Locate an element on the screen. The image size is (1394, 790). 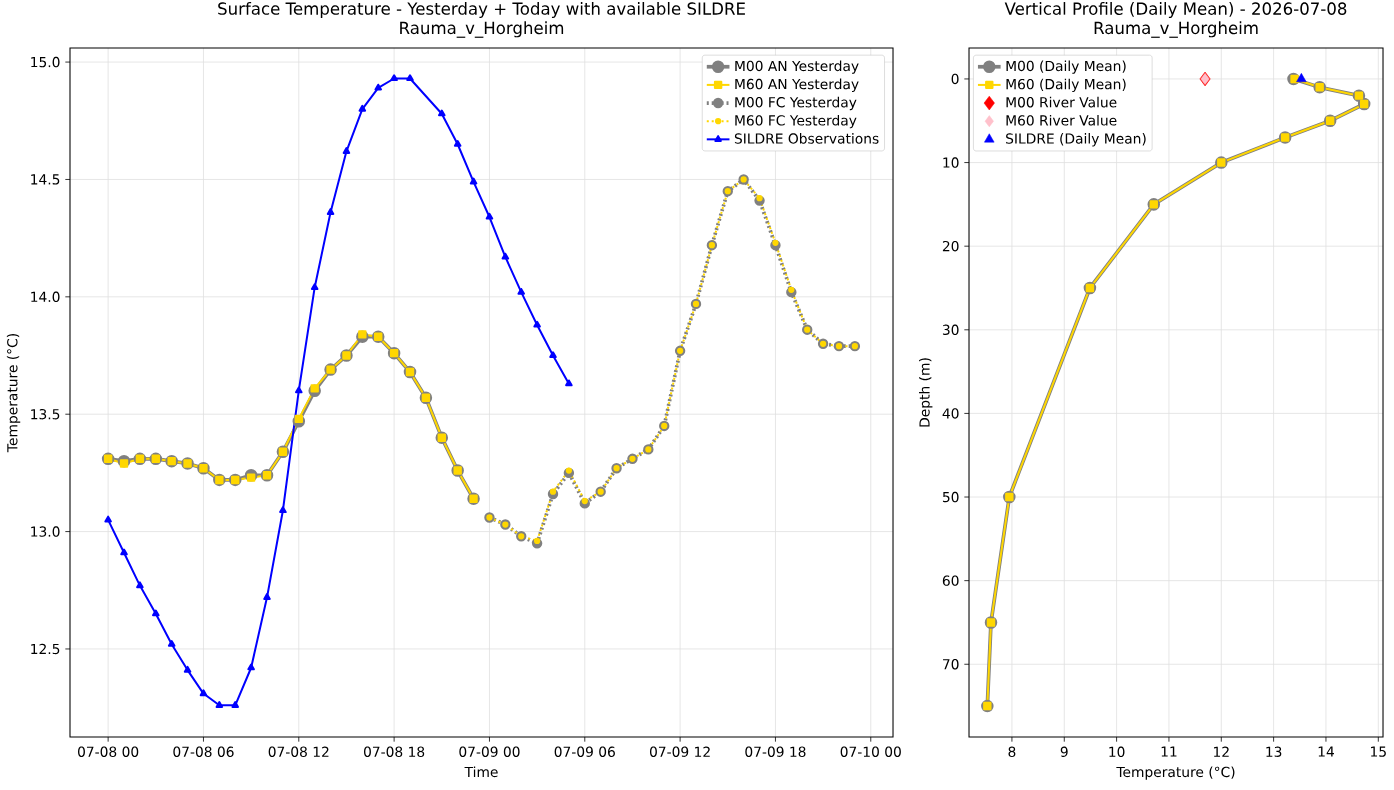
x-tick-label: 07-08 06 is located at coordinates (203, 751).